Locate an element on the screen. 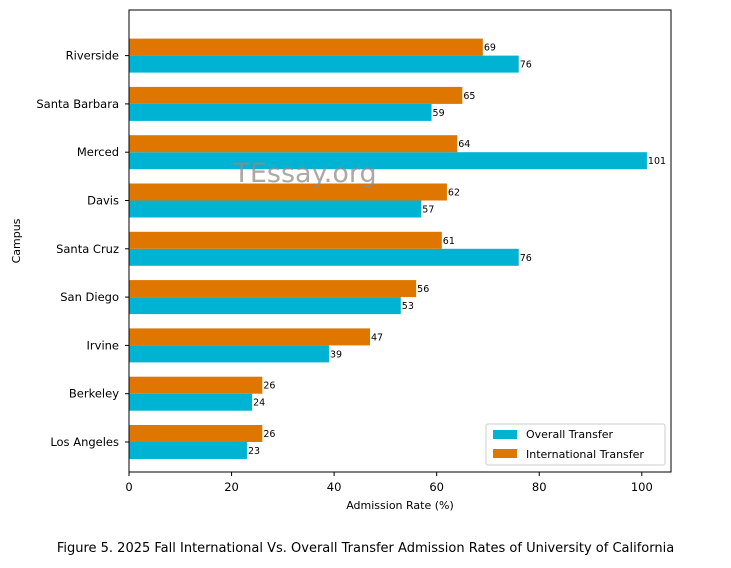 The height and width of the screenshot is (568, 731). y-tick-label-riverside: Riverside is located at coordinates (92, 56).